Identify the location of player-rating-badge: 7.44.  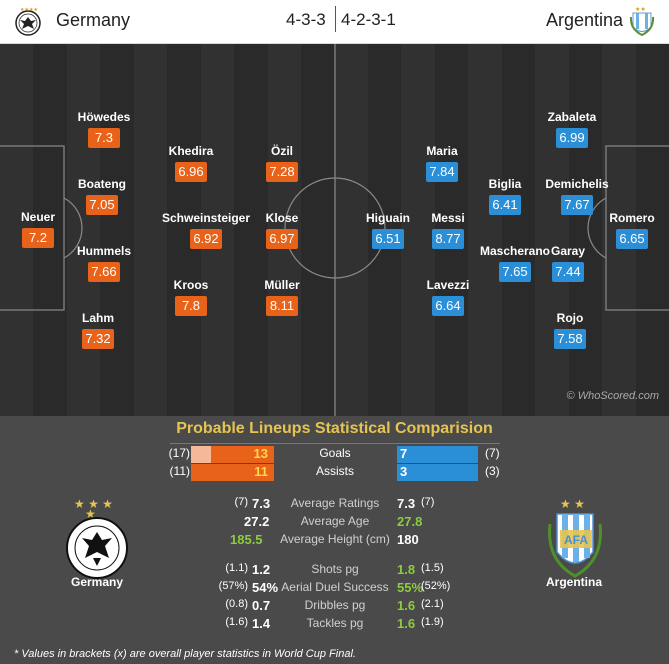
(568, 272).